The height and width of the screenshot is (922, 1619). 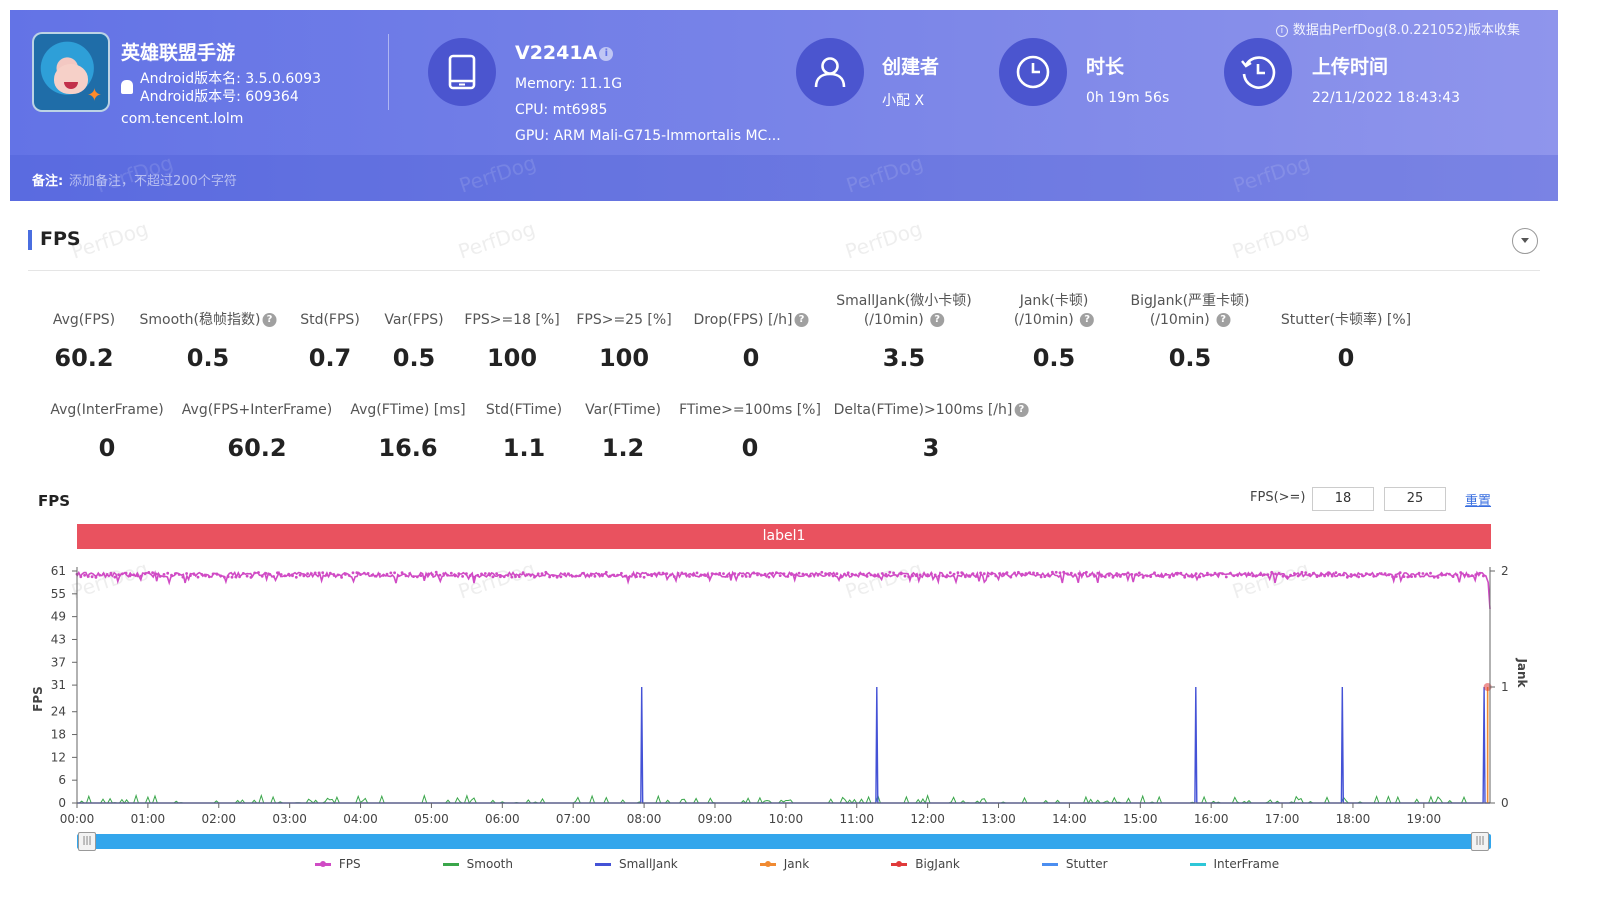 What do you see at coordinates (1343, 499) in the screenshot?
I see `threshold-input-1: 18` at bounding box center [1343, 499].